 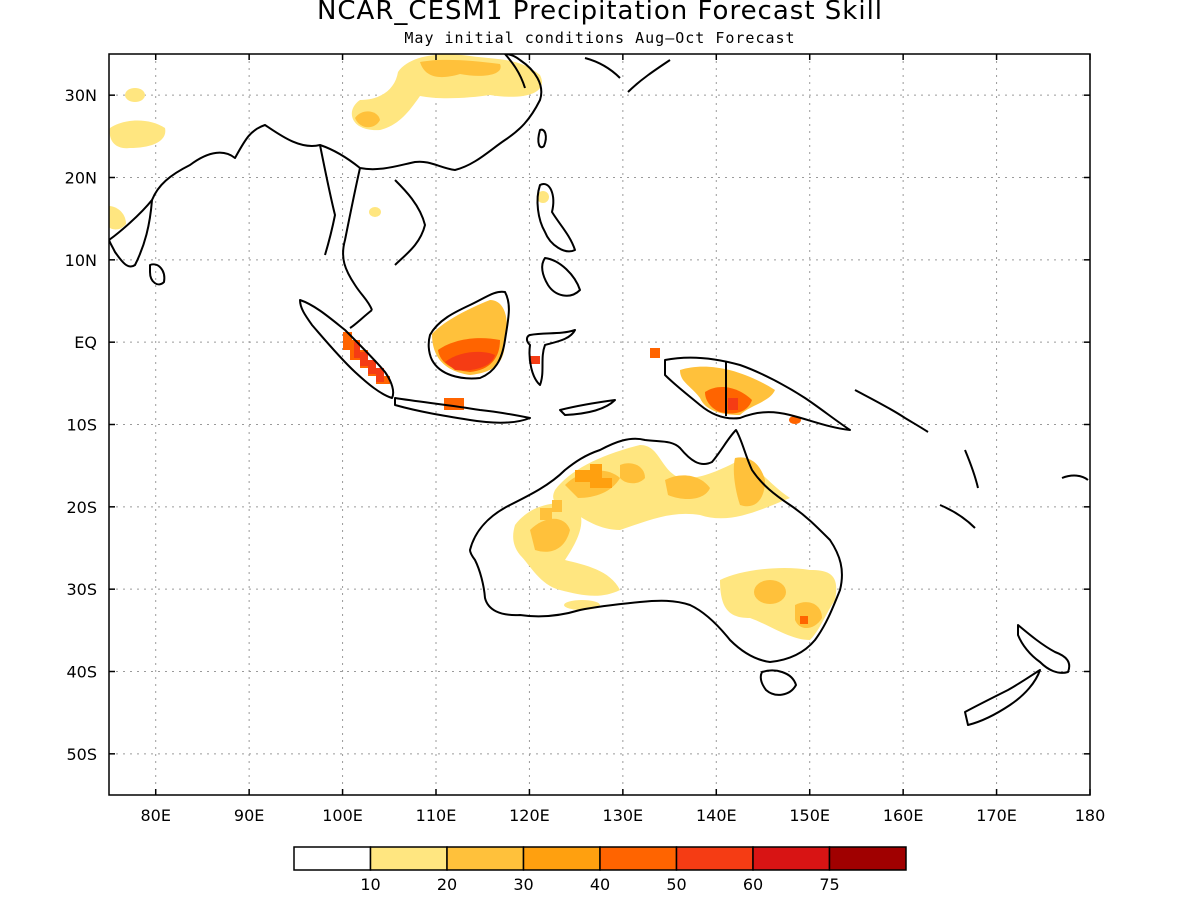 I want to click on skill-region-west-australia-spot, so click(x=551, y=510).